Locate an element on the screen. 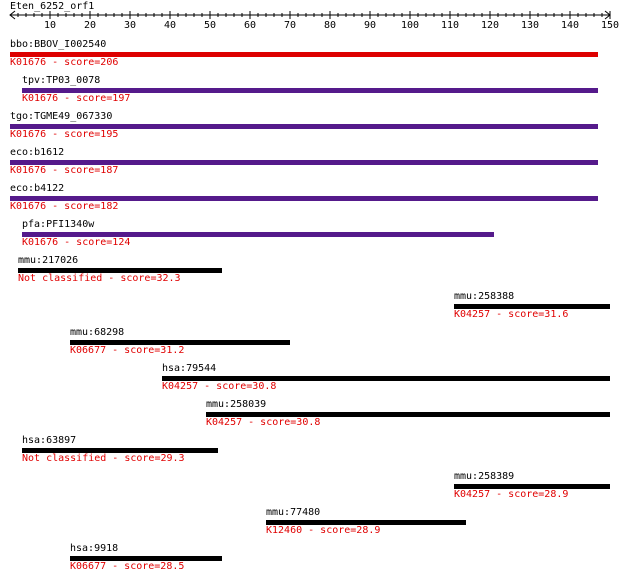  ruler-tick-label: 150 is located at coordinates (610, 25).